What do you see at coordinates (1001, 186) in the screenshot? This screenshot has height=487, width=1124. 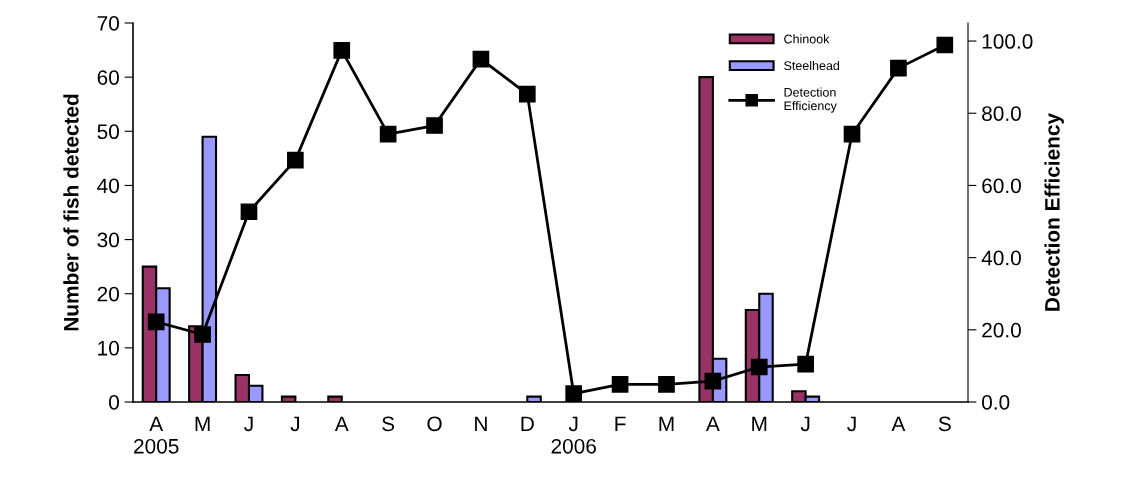 I see `y2-tick-label: 60.0` at bounding box center [1001, 186].